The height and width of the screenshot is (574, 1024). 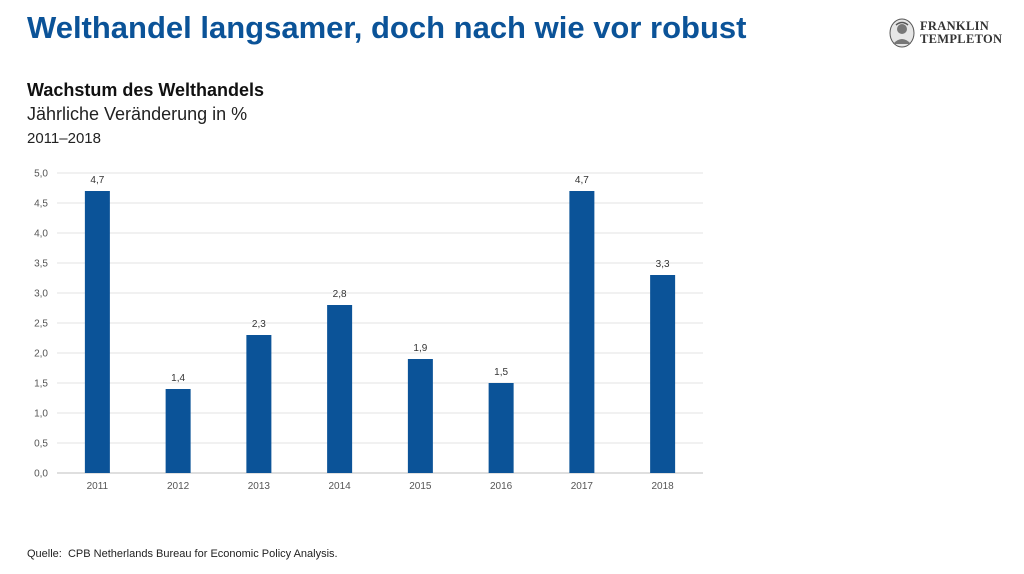 What do you see at coordinates (41, 234) in the screenshot?
I see `y-tick-label: 4,0` at bounding box center [41, 234].